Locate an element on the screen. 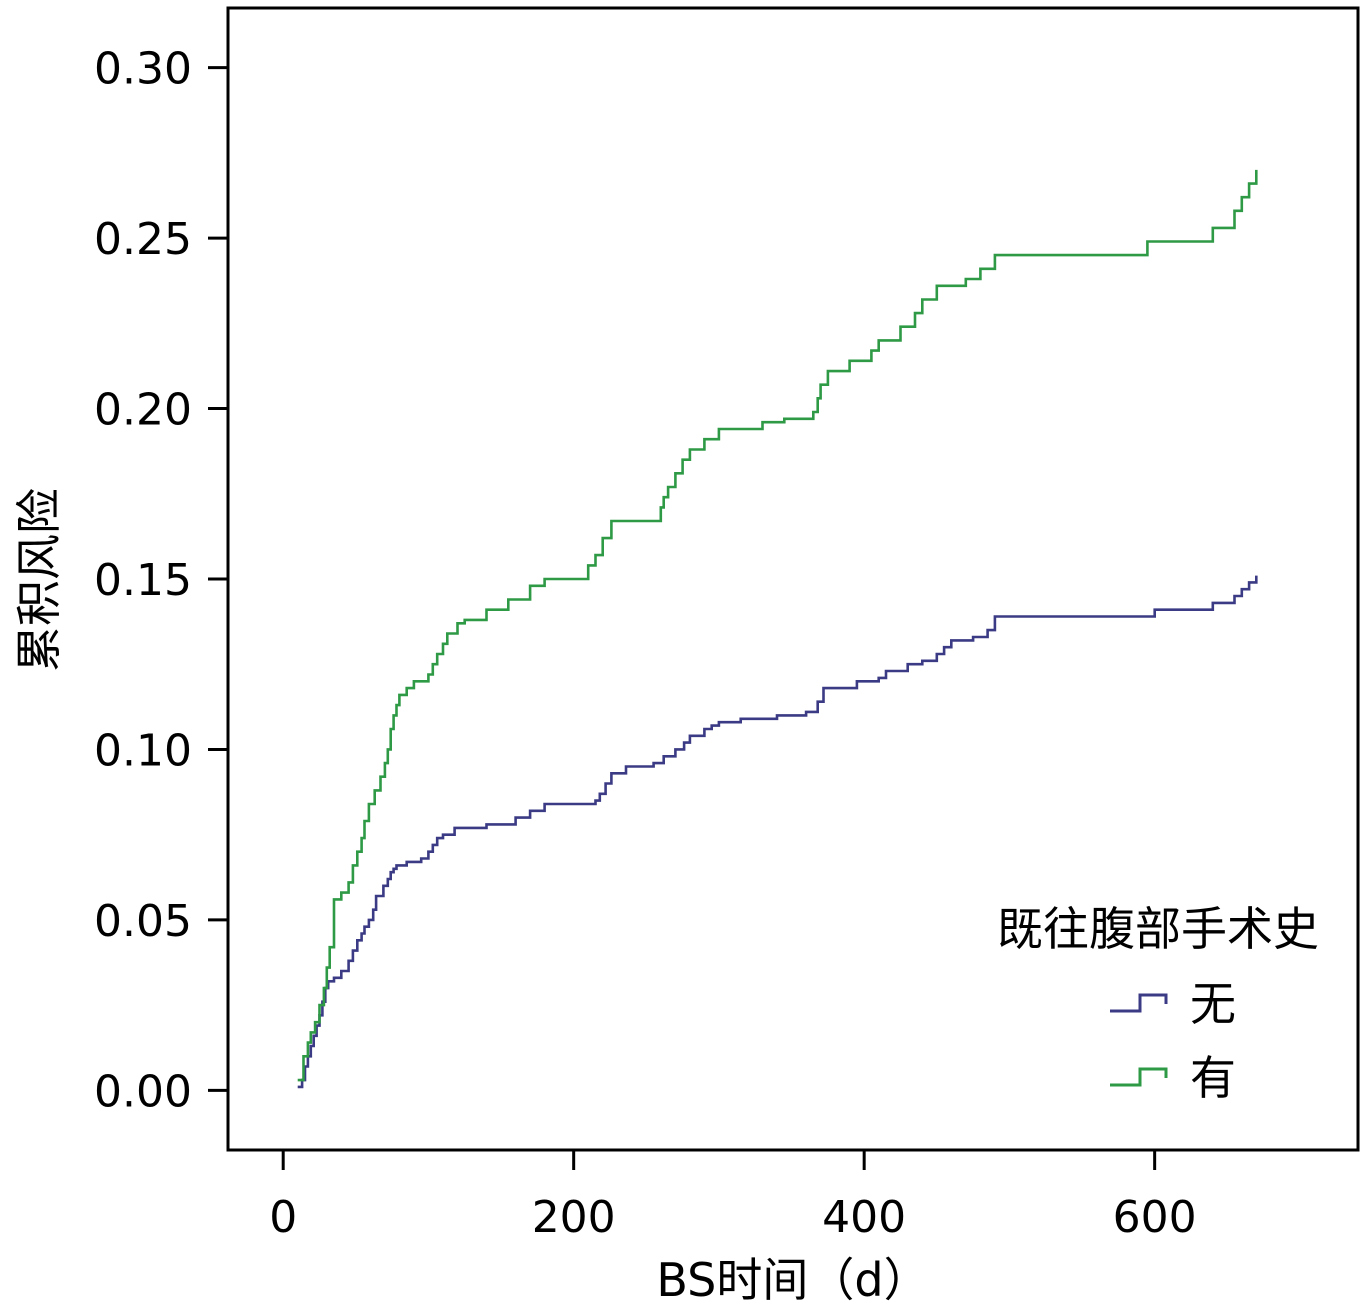 The height and width of the screenshot is (1311, 1370). y-tick-label: 0.15 is located at coordinates (143, 580).